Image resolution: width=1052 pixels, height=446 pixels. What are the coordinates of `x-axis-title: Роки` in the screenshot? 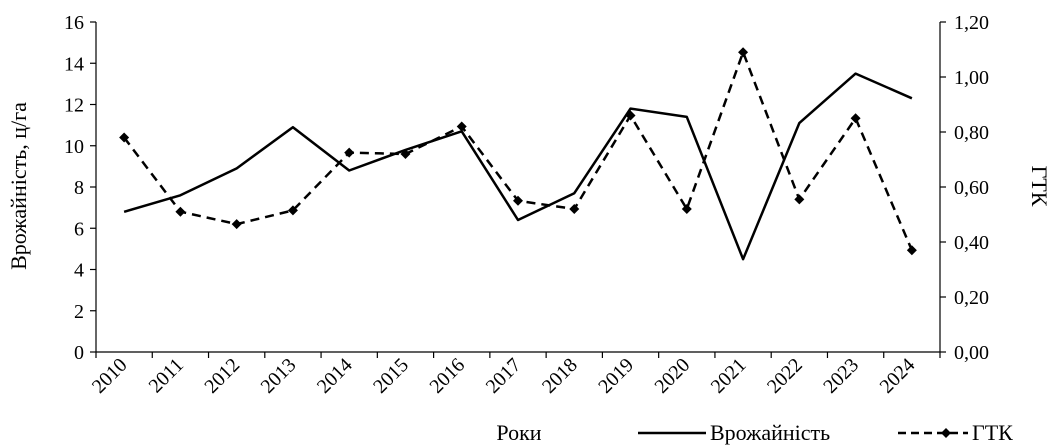 It's located at (518, 432).